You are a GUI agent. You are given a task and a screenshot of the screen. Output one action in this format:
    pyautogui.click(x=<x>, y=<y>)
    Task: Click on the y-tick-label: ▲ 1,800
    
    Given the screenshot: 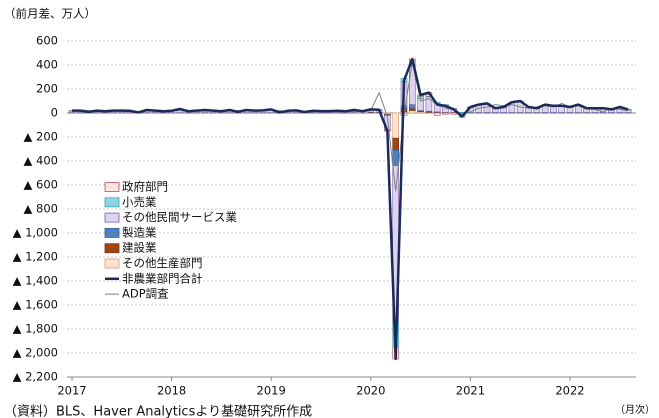 What is the action you would take?
    pyautogui.click(x=35, y=329)
    